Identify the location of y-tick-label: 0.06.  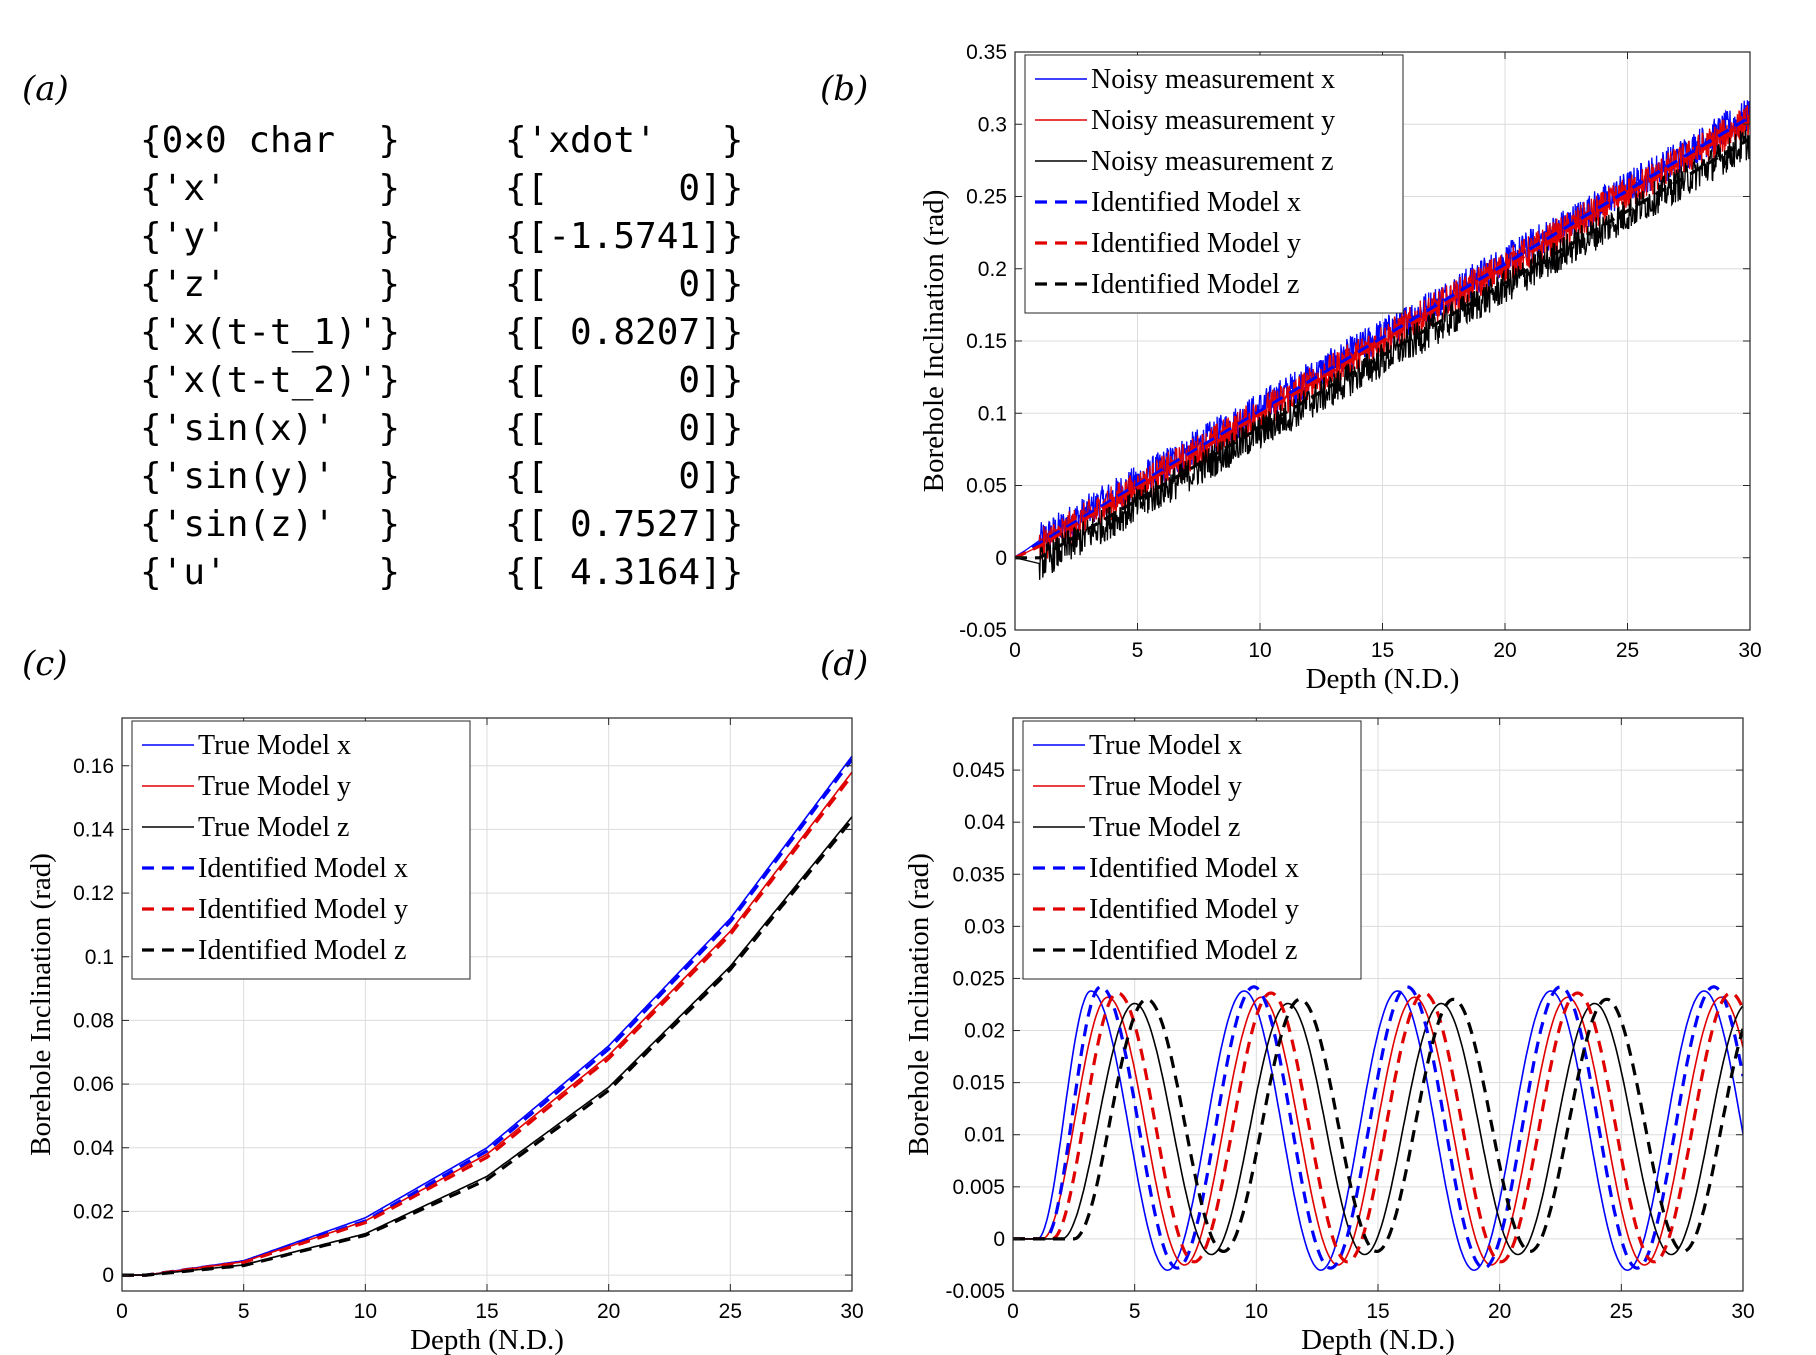
(93, 1084).